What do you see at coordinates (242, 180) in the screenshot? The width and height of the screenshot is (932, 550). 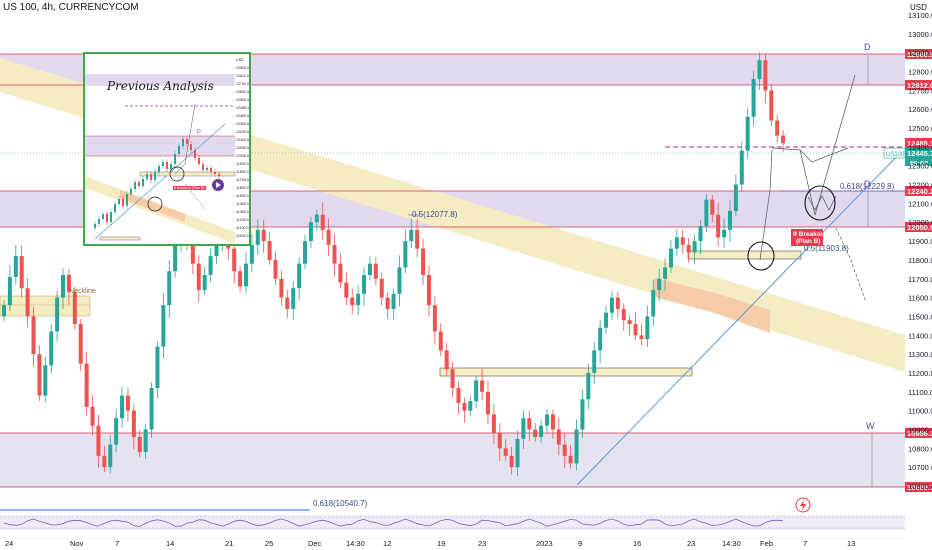 I see `inset-price-label: 11700.0` at bounding box center [242, 180].